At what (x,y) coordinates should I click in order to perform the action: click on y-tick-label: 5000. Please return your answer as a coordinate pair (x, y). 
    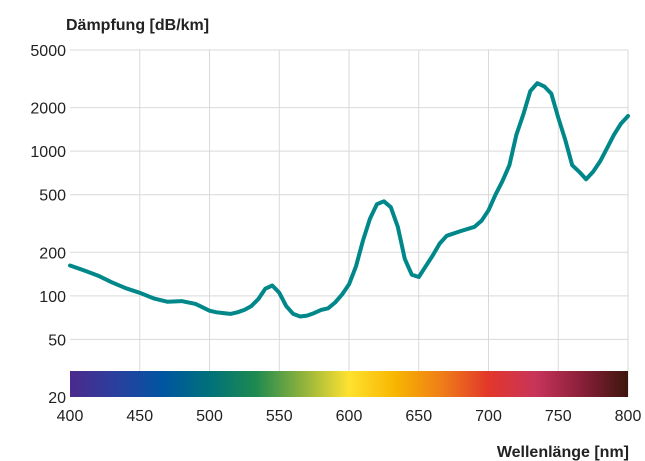
    Looking at the image, I should click on (48, 51).